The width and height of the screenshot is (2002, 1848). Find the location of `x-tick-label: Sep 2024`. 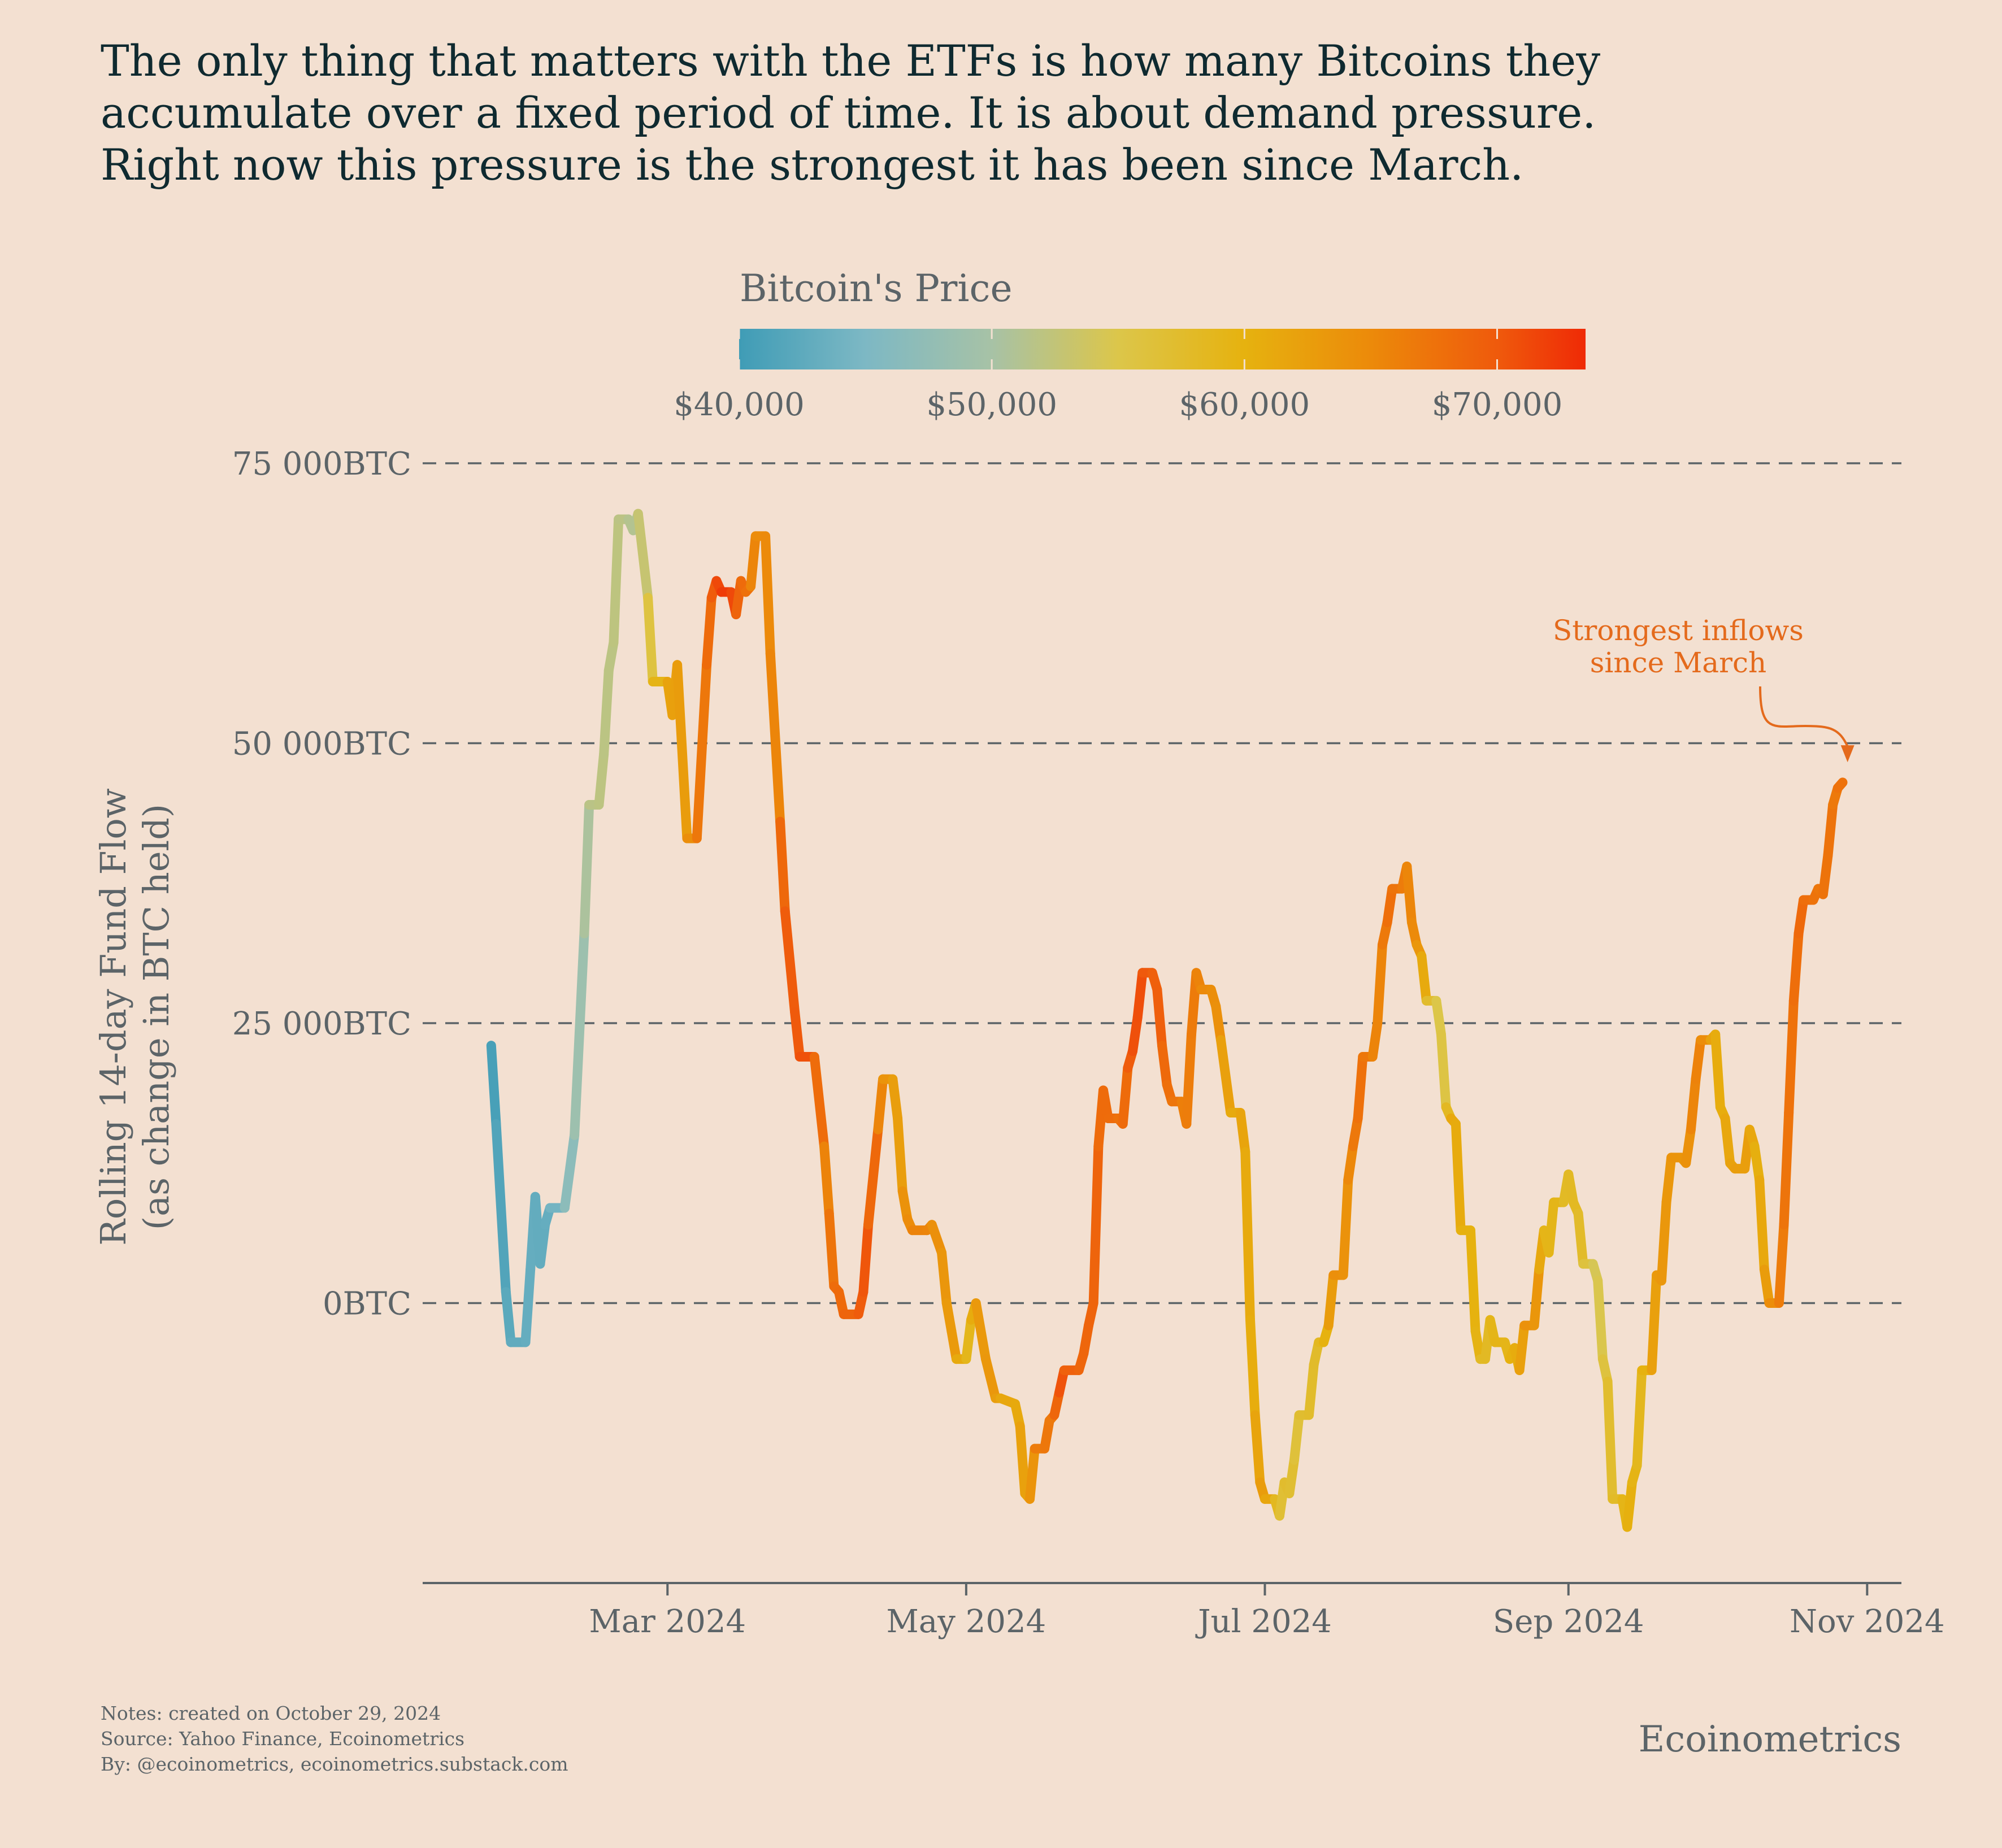

x-tick-label: Sep 2024 is located at coordinates (1568, 1622).